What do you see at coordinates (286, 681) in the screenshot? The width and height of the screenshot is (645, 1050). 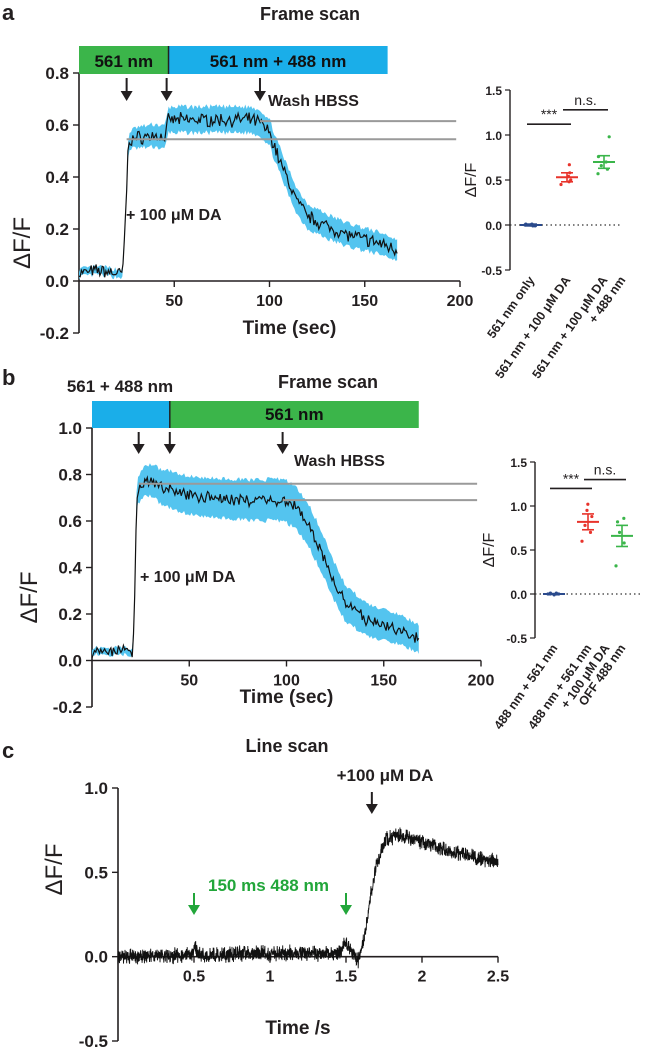 I see `x-tick-label: 100` at bounding box center [286, 681].